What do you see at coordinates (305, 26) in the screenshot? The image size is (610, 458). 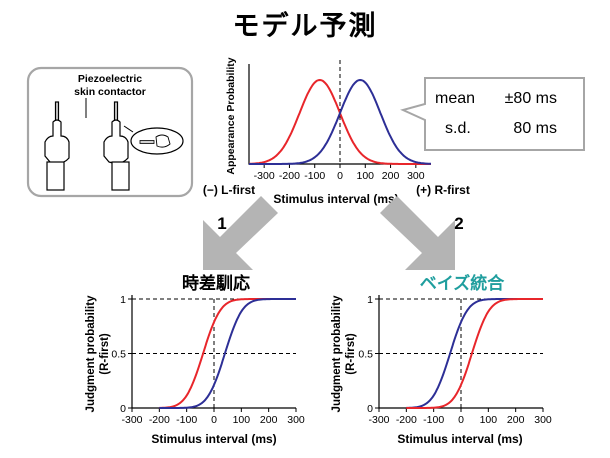 I see `page-title: モデル予測` at bounding box center [305, 26].